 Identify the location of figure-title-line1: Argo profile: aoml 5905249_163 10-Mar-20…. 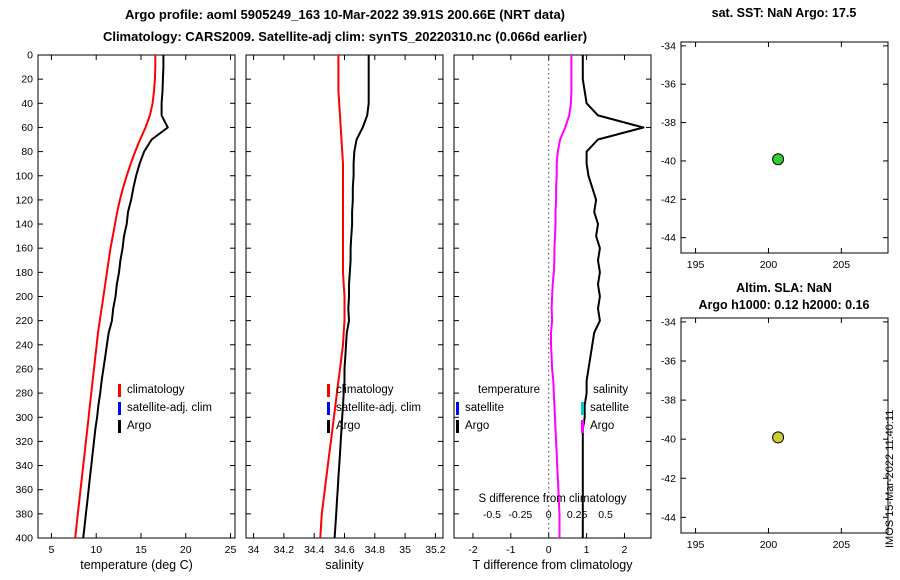
(345, 14).